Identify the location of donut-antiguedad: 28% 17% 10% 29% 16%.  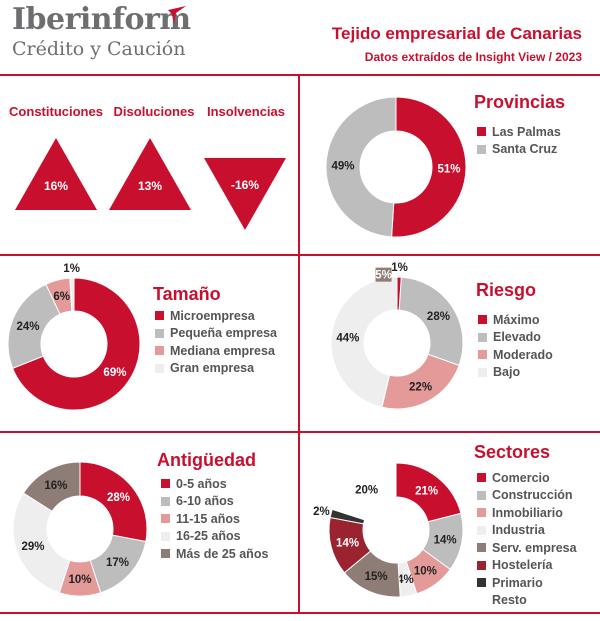
(80, 529).